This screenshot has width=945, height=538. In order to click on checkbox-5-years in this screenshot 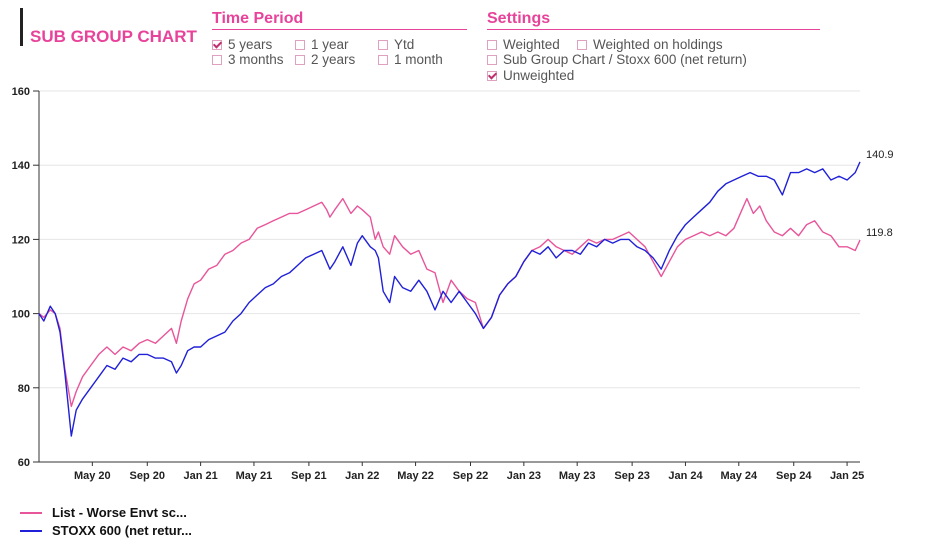, I will do `click(217, 44)`.